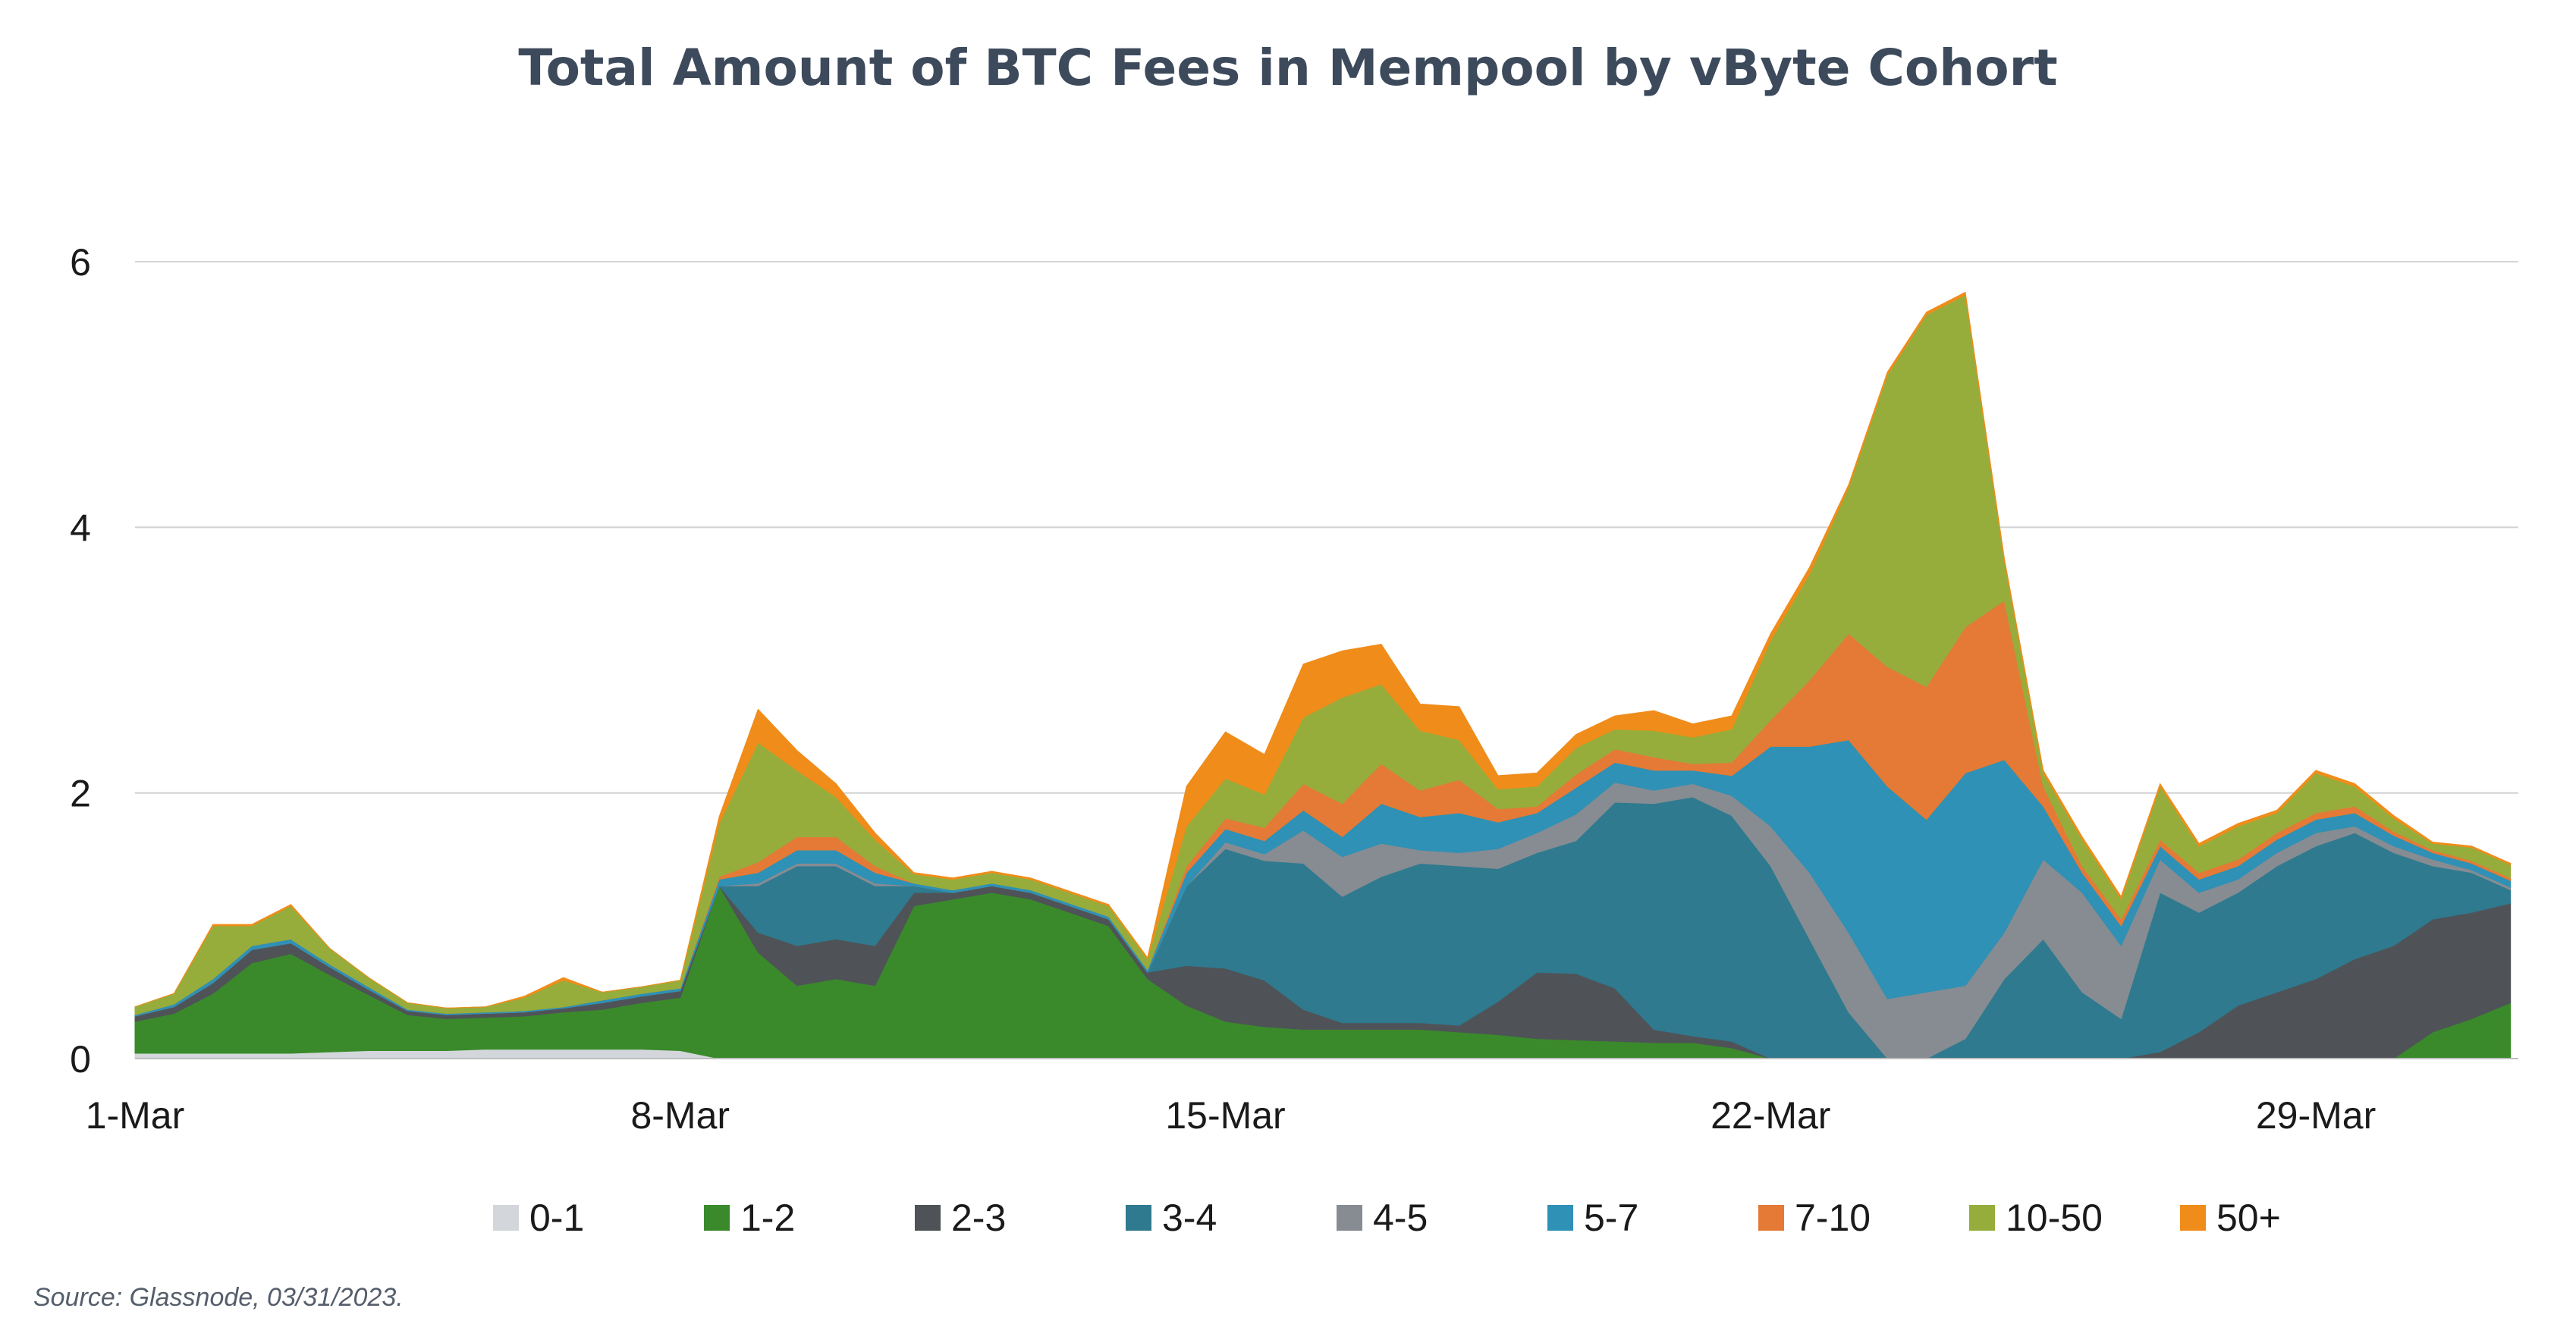  I want to click on y-tick-label: 6, so click(80, 262).